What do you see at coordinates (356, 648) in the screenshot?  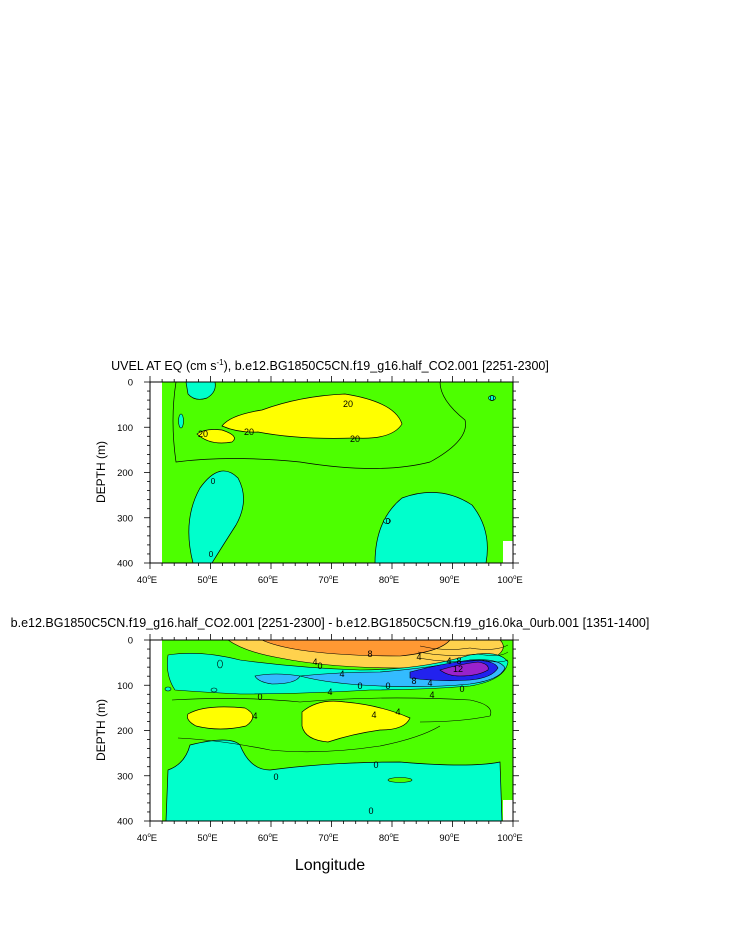 I see `contour-region-orange` at bounding box center [356, 648].